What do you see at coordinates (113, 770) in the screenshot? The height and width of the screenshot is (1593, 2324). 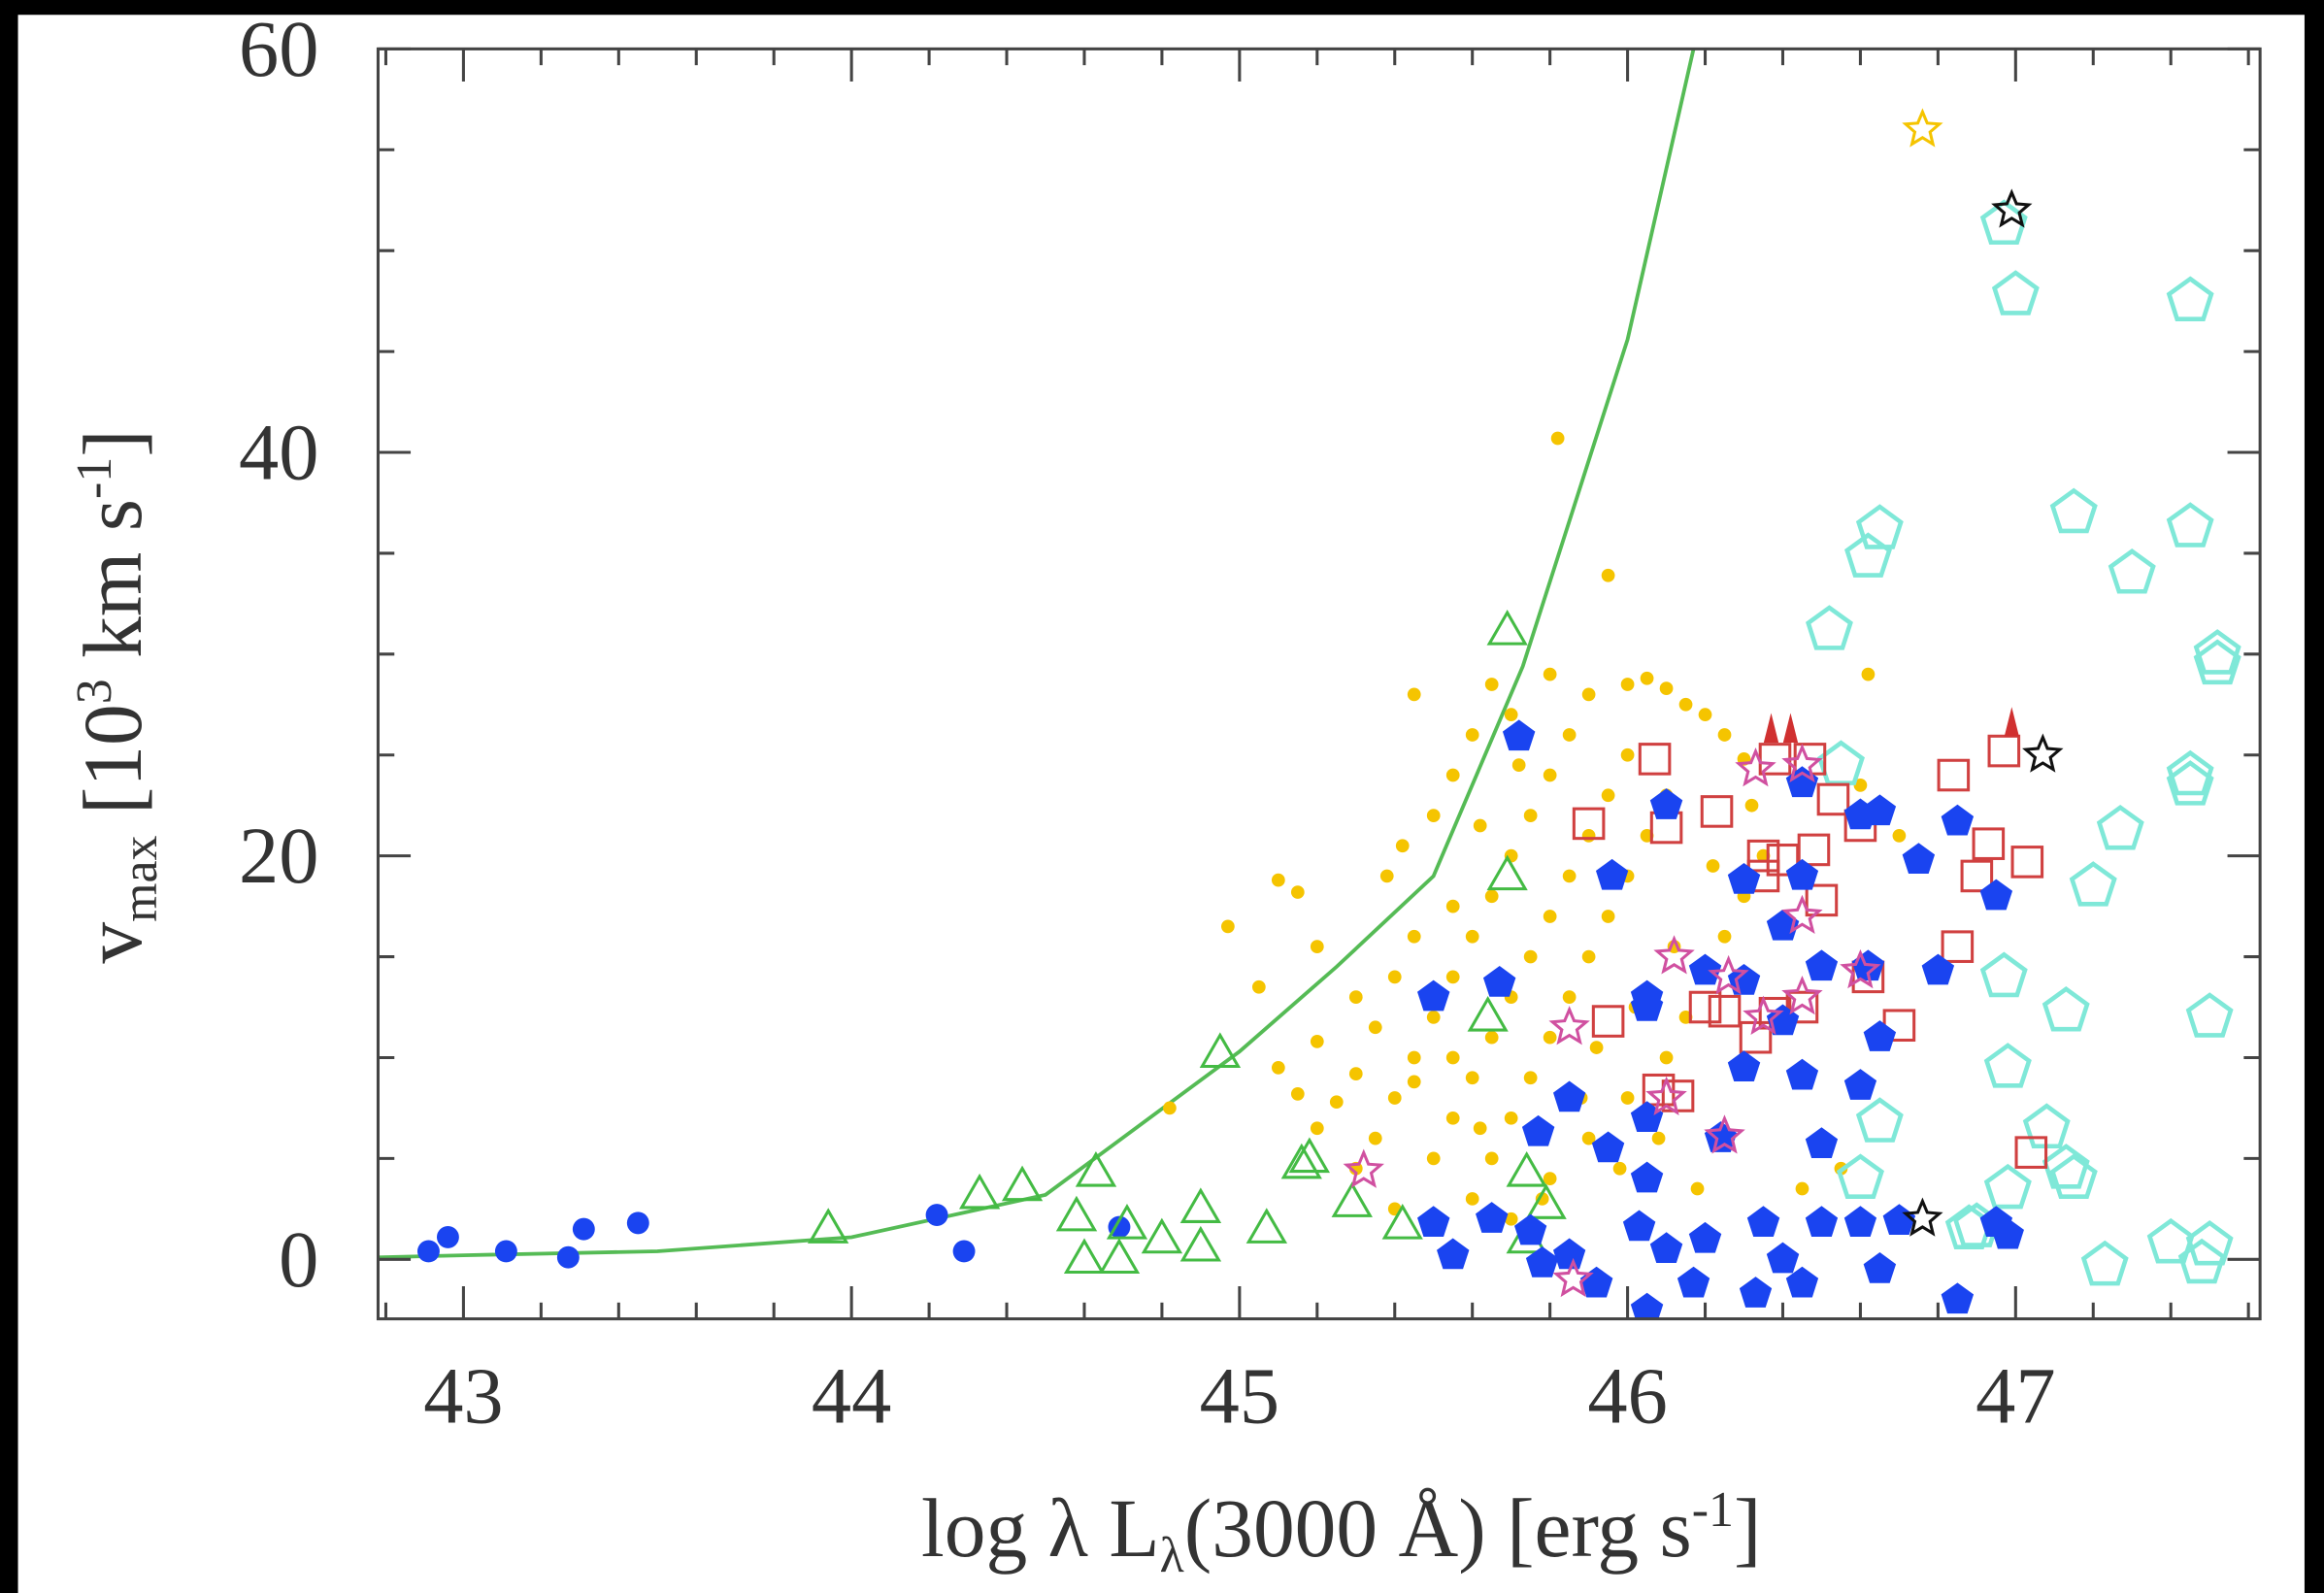 I see `y-axis-label-part: [10` at bounding box center [113, 770].